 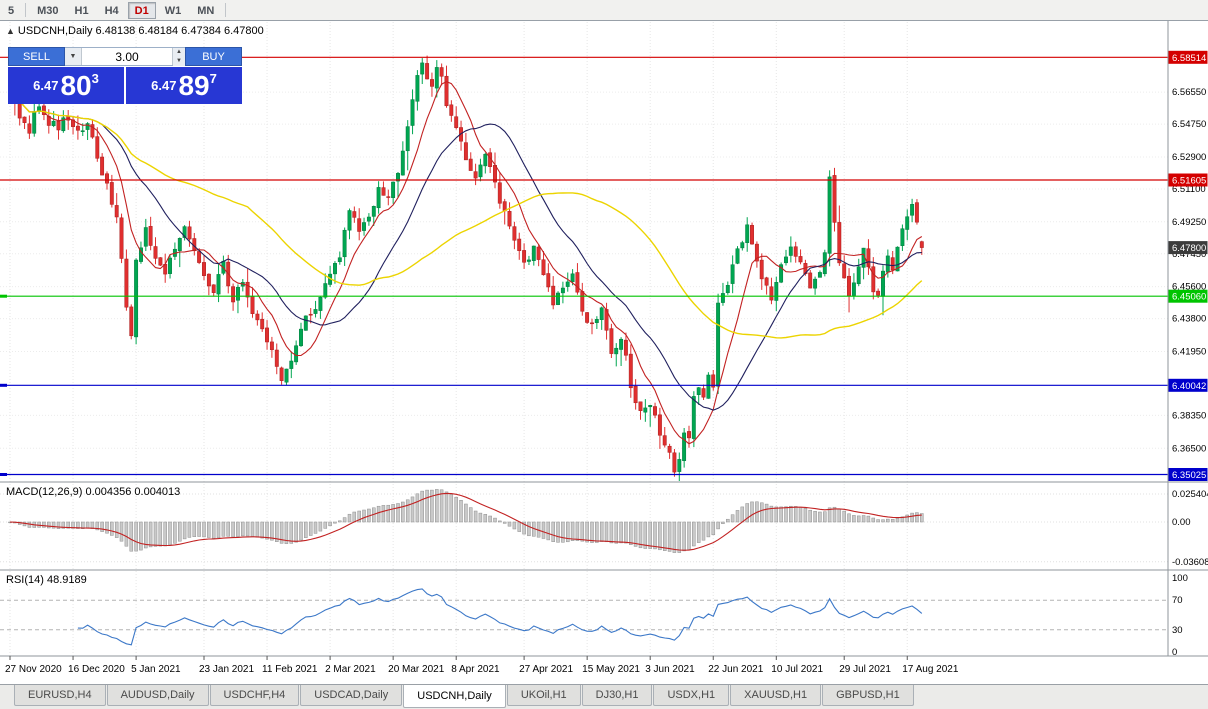 What do you see at coordinates (1189, 297) in the screenshot?
I see `price-level-badge: 6.45060` at bounding box center [1189, 297].